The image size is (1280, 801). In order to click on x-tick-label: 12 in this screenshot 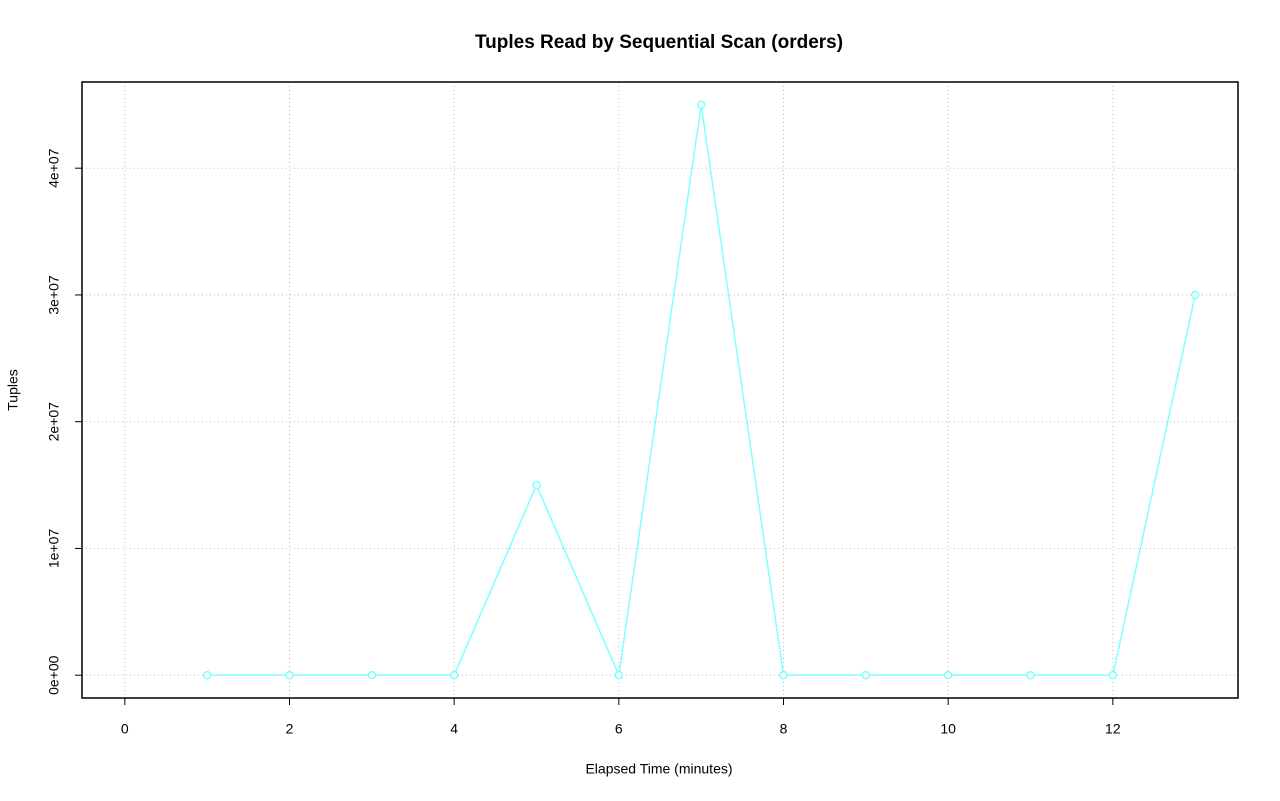, I will do `click(1113, 729)`.